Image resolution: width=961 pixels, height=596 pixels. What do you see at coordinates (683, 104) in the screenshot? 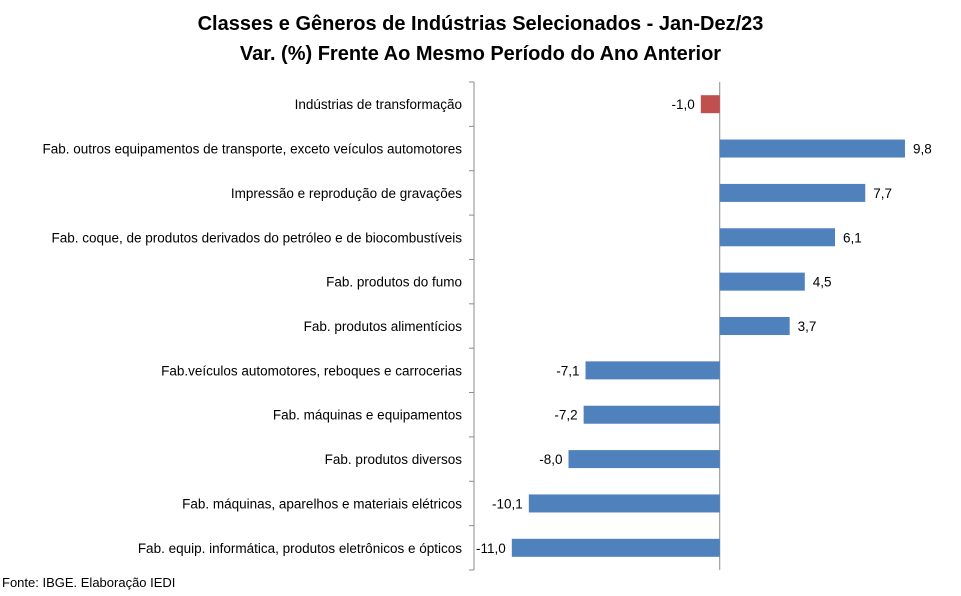
I see `value-label: -1,0` at bounding box center [683, 104].